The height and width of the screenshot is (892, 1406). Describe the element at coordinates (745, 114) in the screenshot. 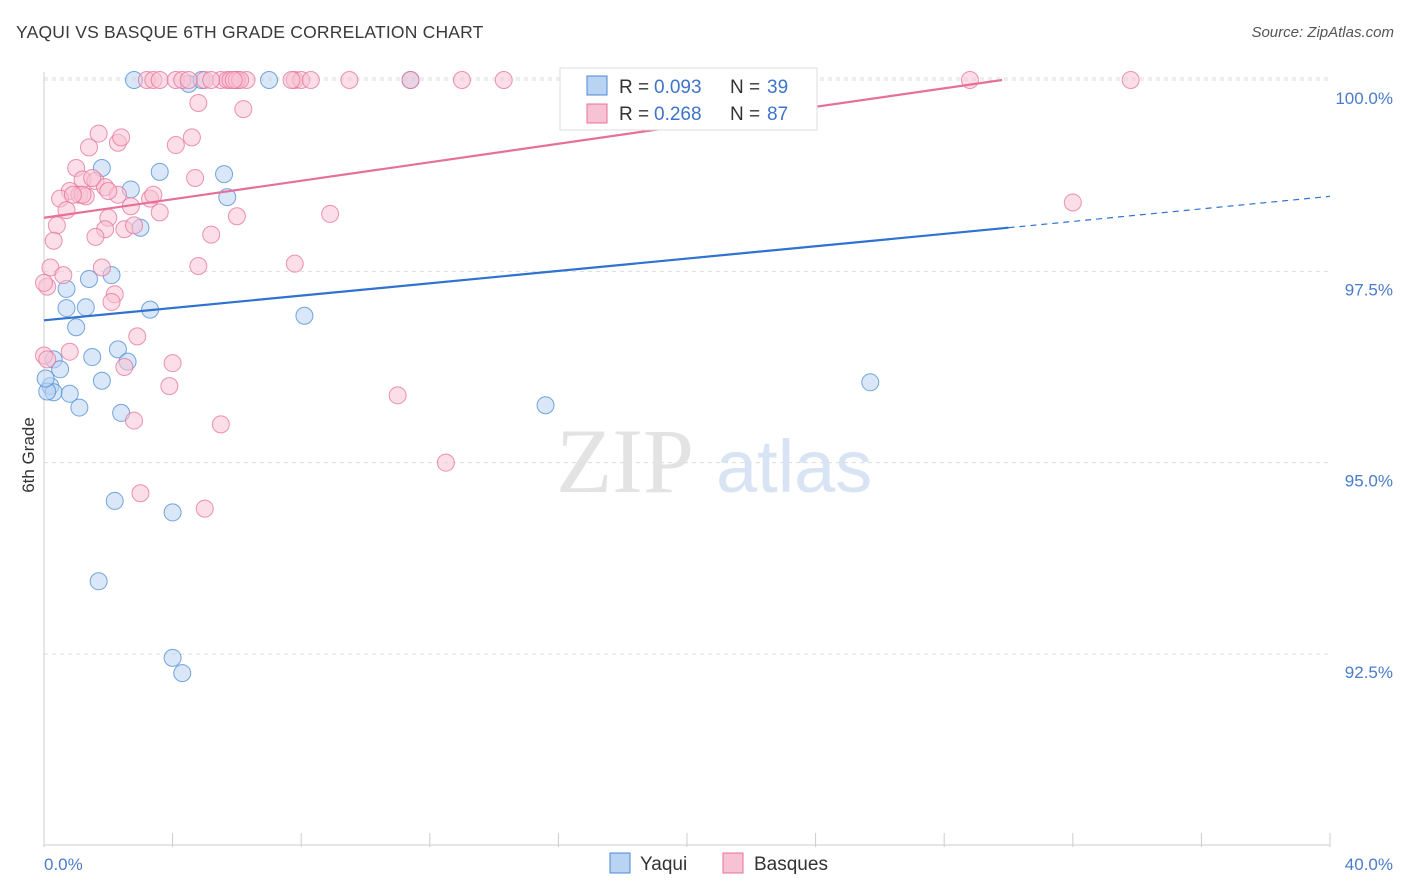

I see `legend-n-label-basques: N =` at that location.